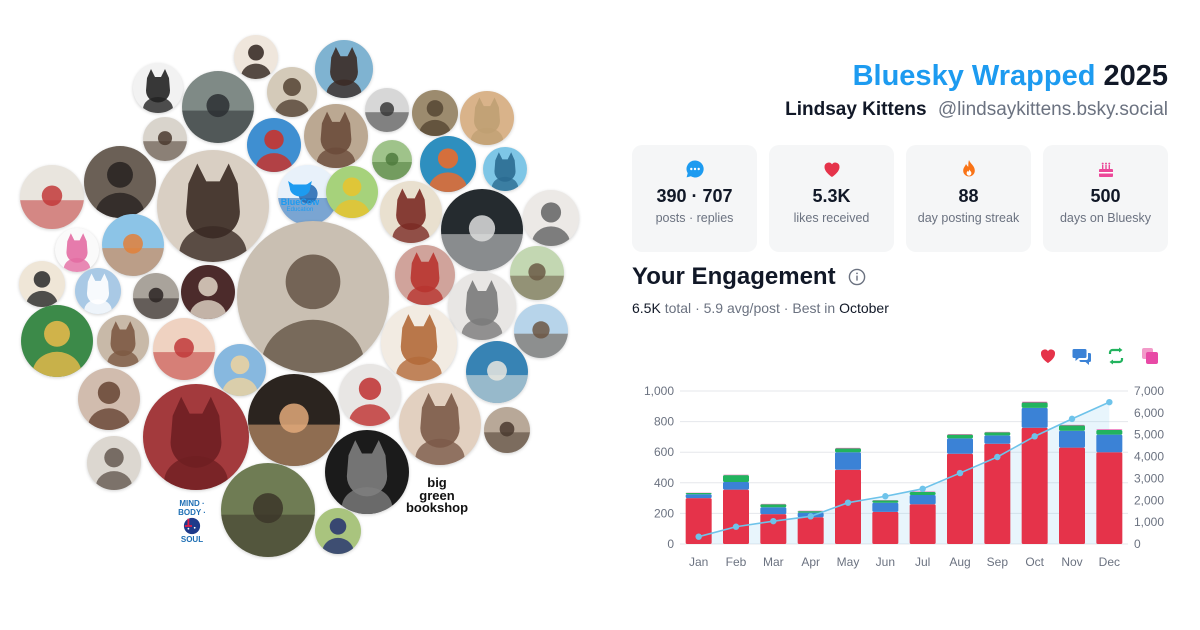 The height and width of the screenshot is (630, 1200). I want to click on bluecow-text: BlueCow, so click(300, 202).